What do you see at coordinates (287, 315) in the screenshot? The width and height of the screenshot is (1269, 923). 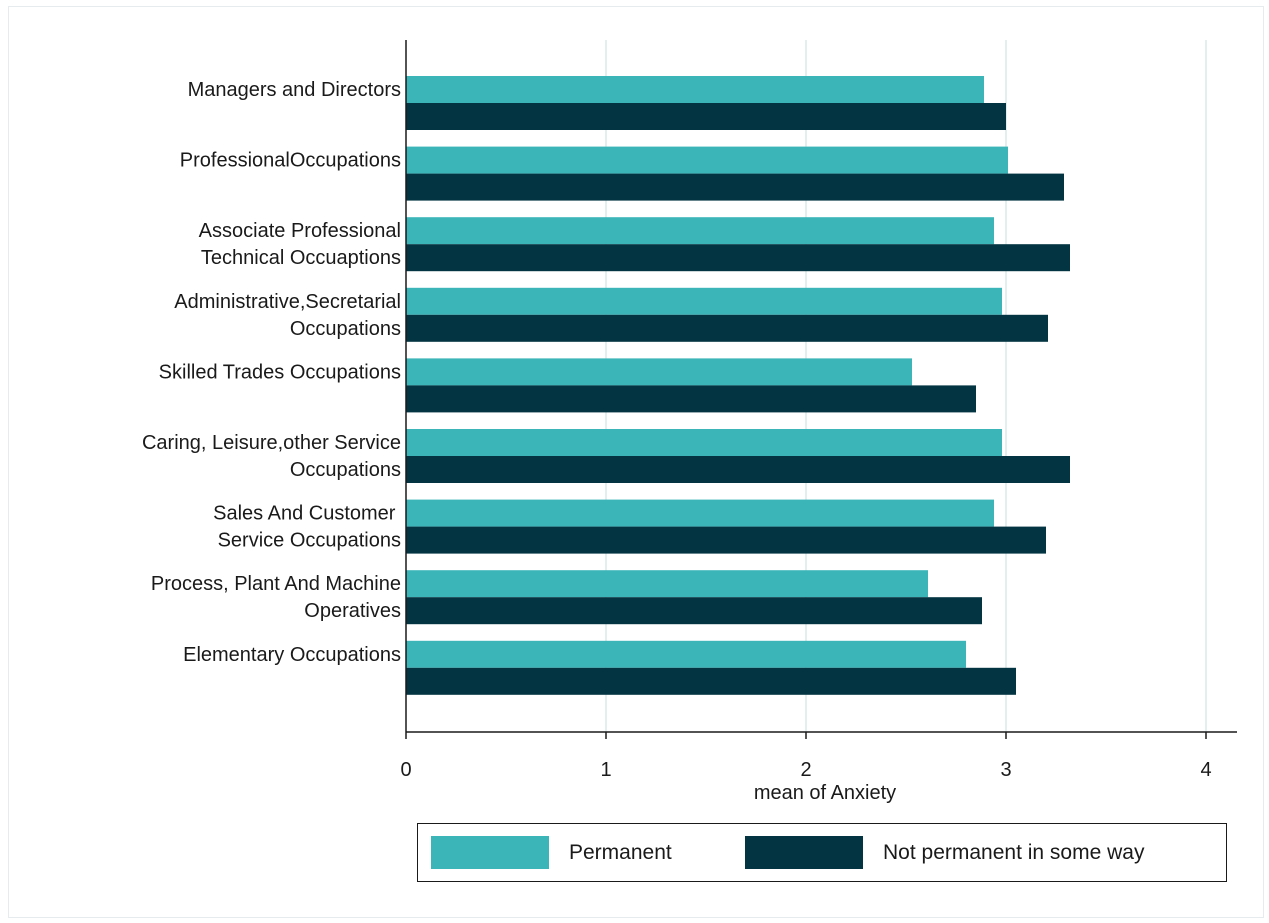 I see `category-label-3: Administrative,Secretarial Occupations` at bounding box center [287, 315].